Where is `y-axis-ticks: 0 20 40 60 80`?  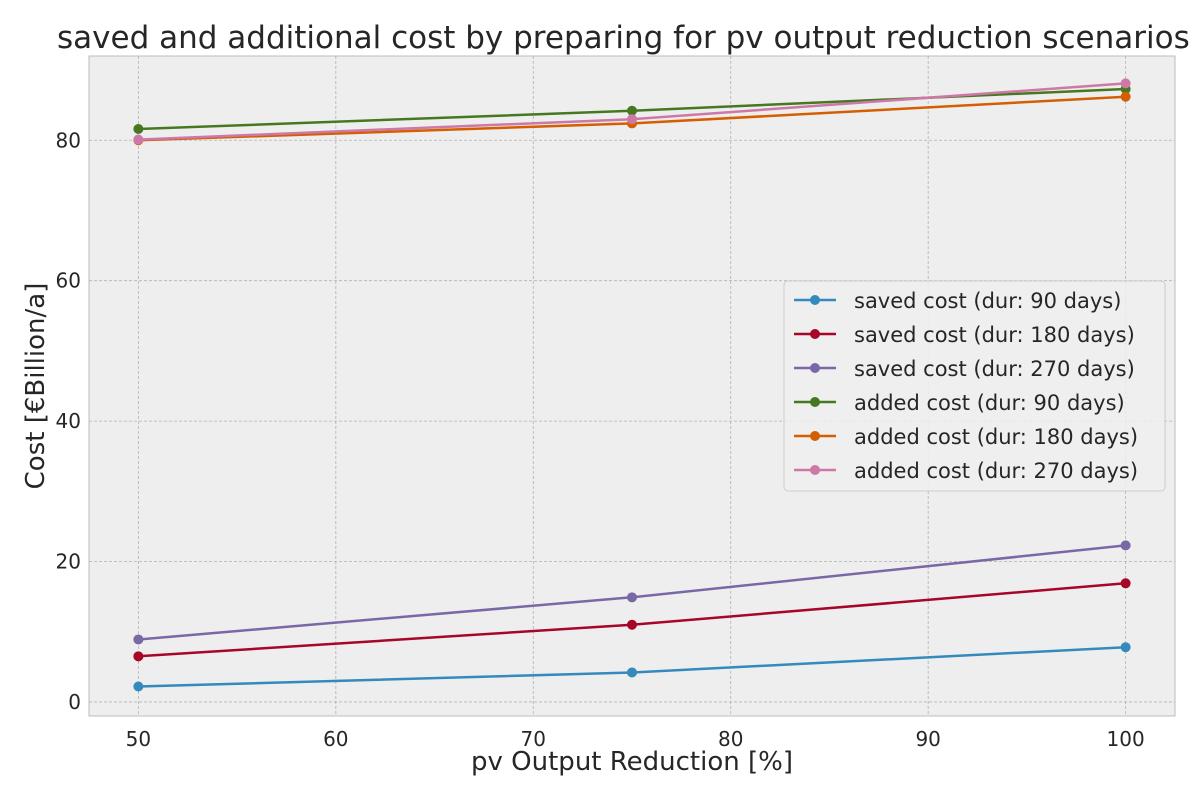
y-axis-ticks: 0 20 40 60 80 is located at coordinates (68, 421).